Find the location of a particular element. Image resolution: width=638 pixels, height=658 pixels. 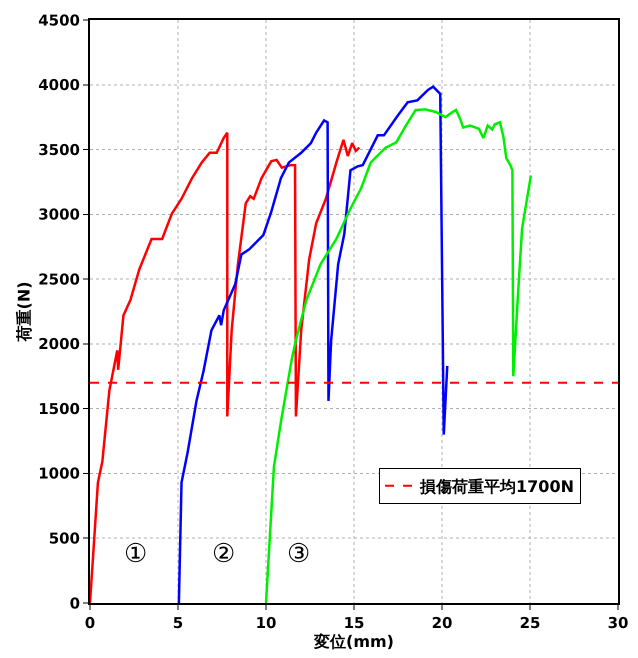

x-tick-label: 0 is located at coordinates (90, 623).